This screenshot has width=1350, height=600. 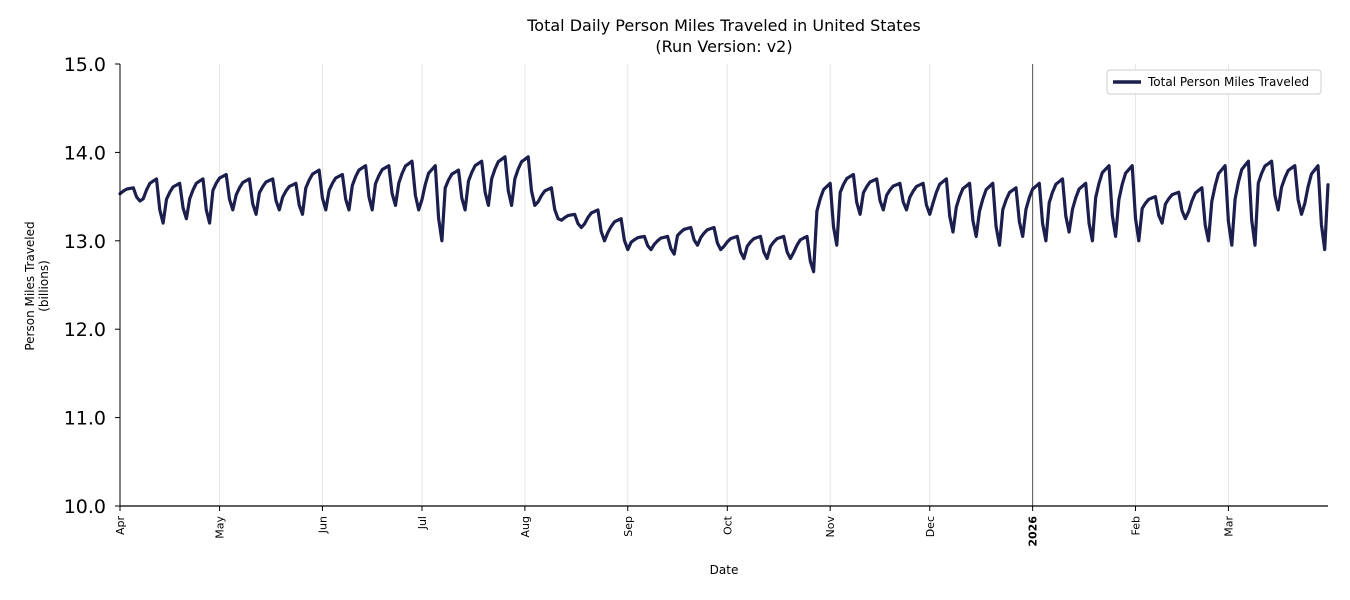 What do you see at coordinates (120, 526) in the screenshot?
I see `x-tick-label-apr: Apr` at bounding box center [120, 526].